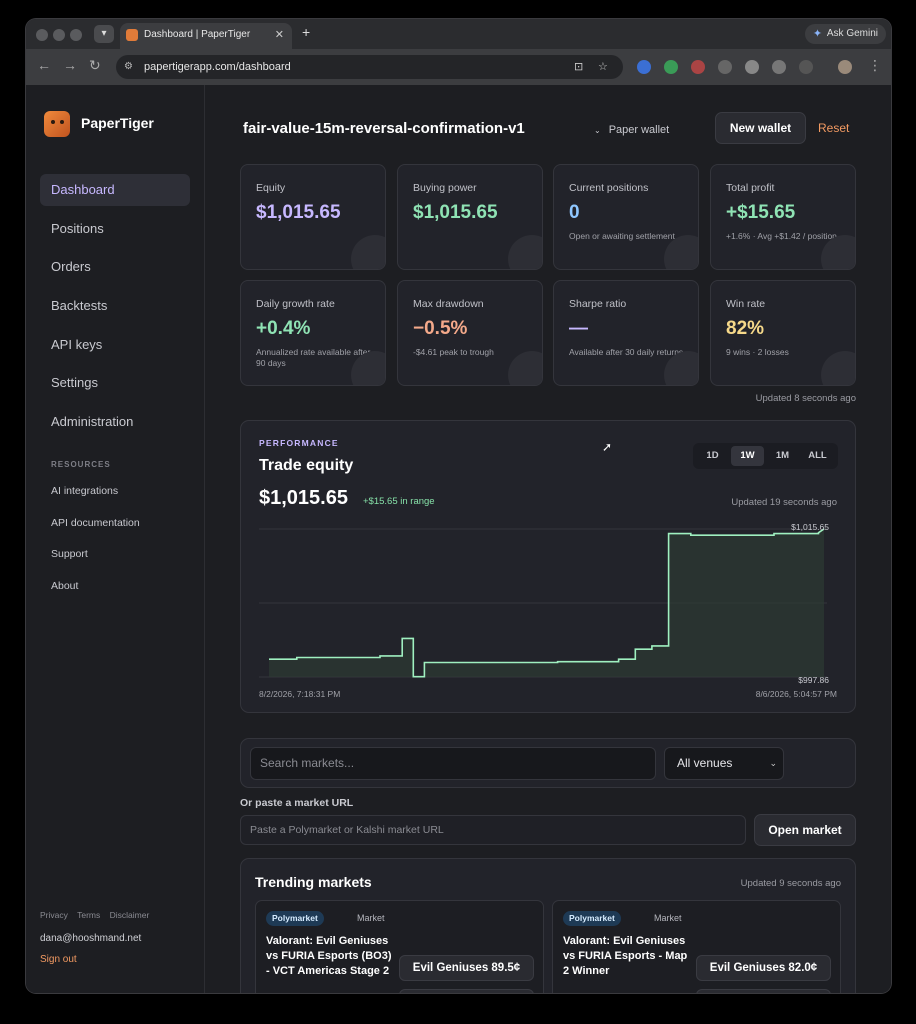 This screenshot has height=1024, width=916. What do you see at coordinates (578, 328) in the screenshot?
I see `stat-value: —` at bounding box center [578, 328].